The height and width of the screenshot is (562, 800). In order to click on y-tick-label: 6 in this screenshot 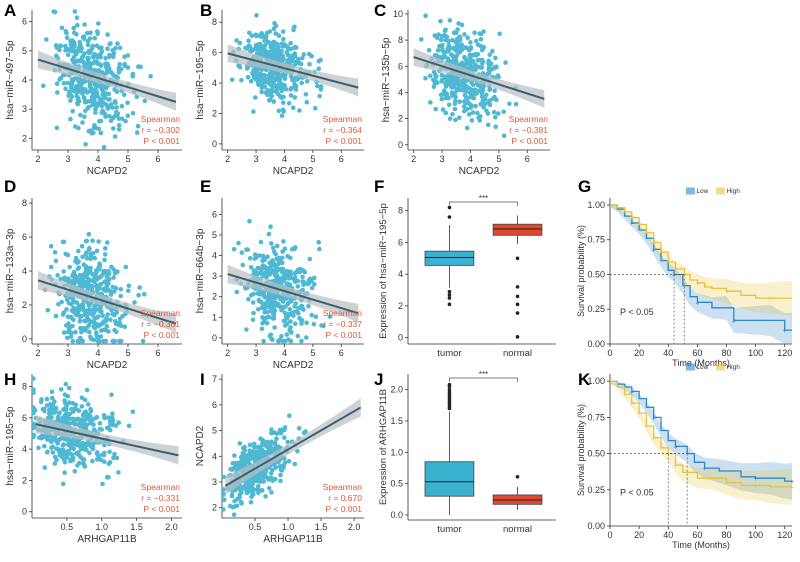, I will do `click(400, 242)`.